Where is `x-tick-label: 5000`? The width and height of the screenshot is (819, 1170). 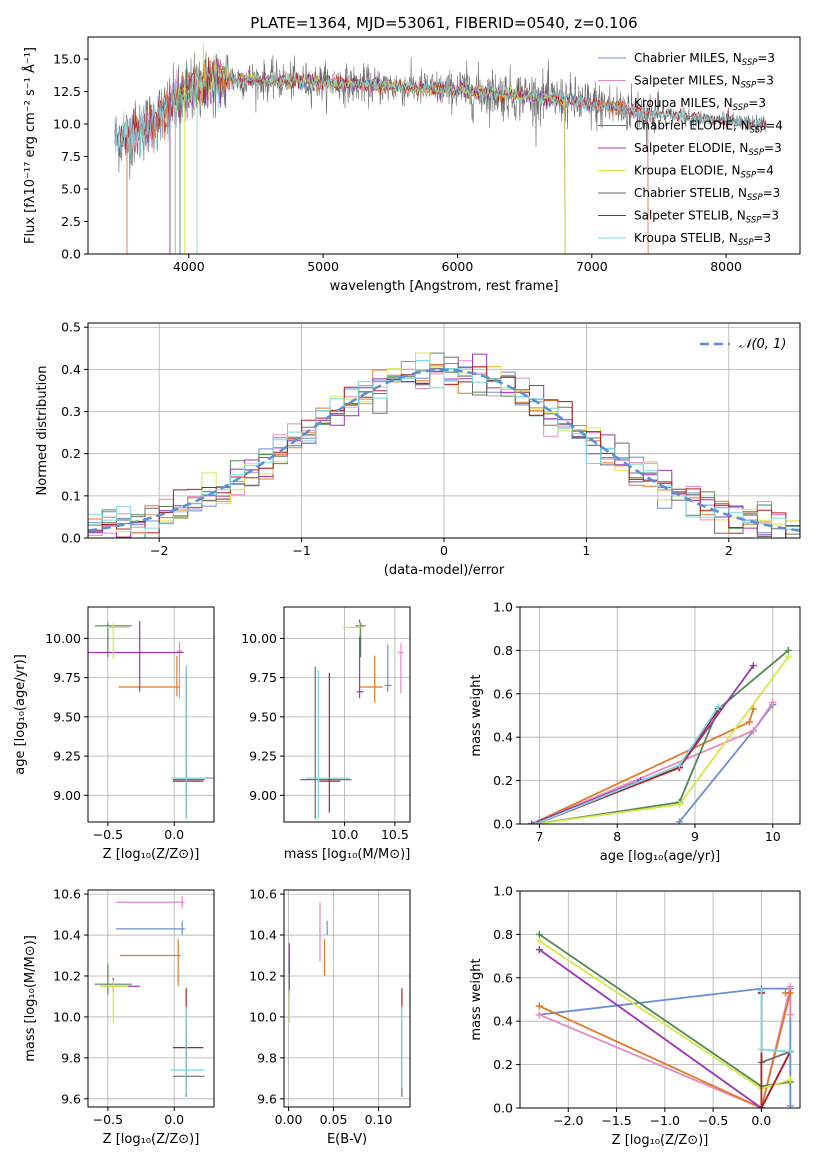 x-tick-label: 5000 is located at coordinates (323, 266).